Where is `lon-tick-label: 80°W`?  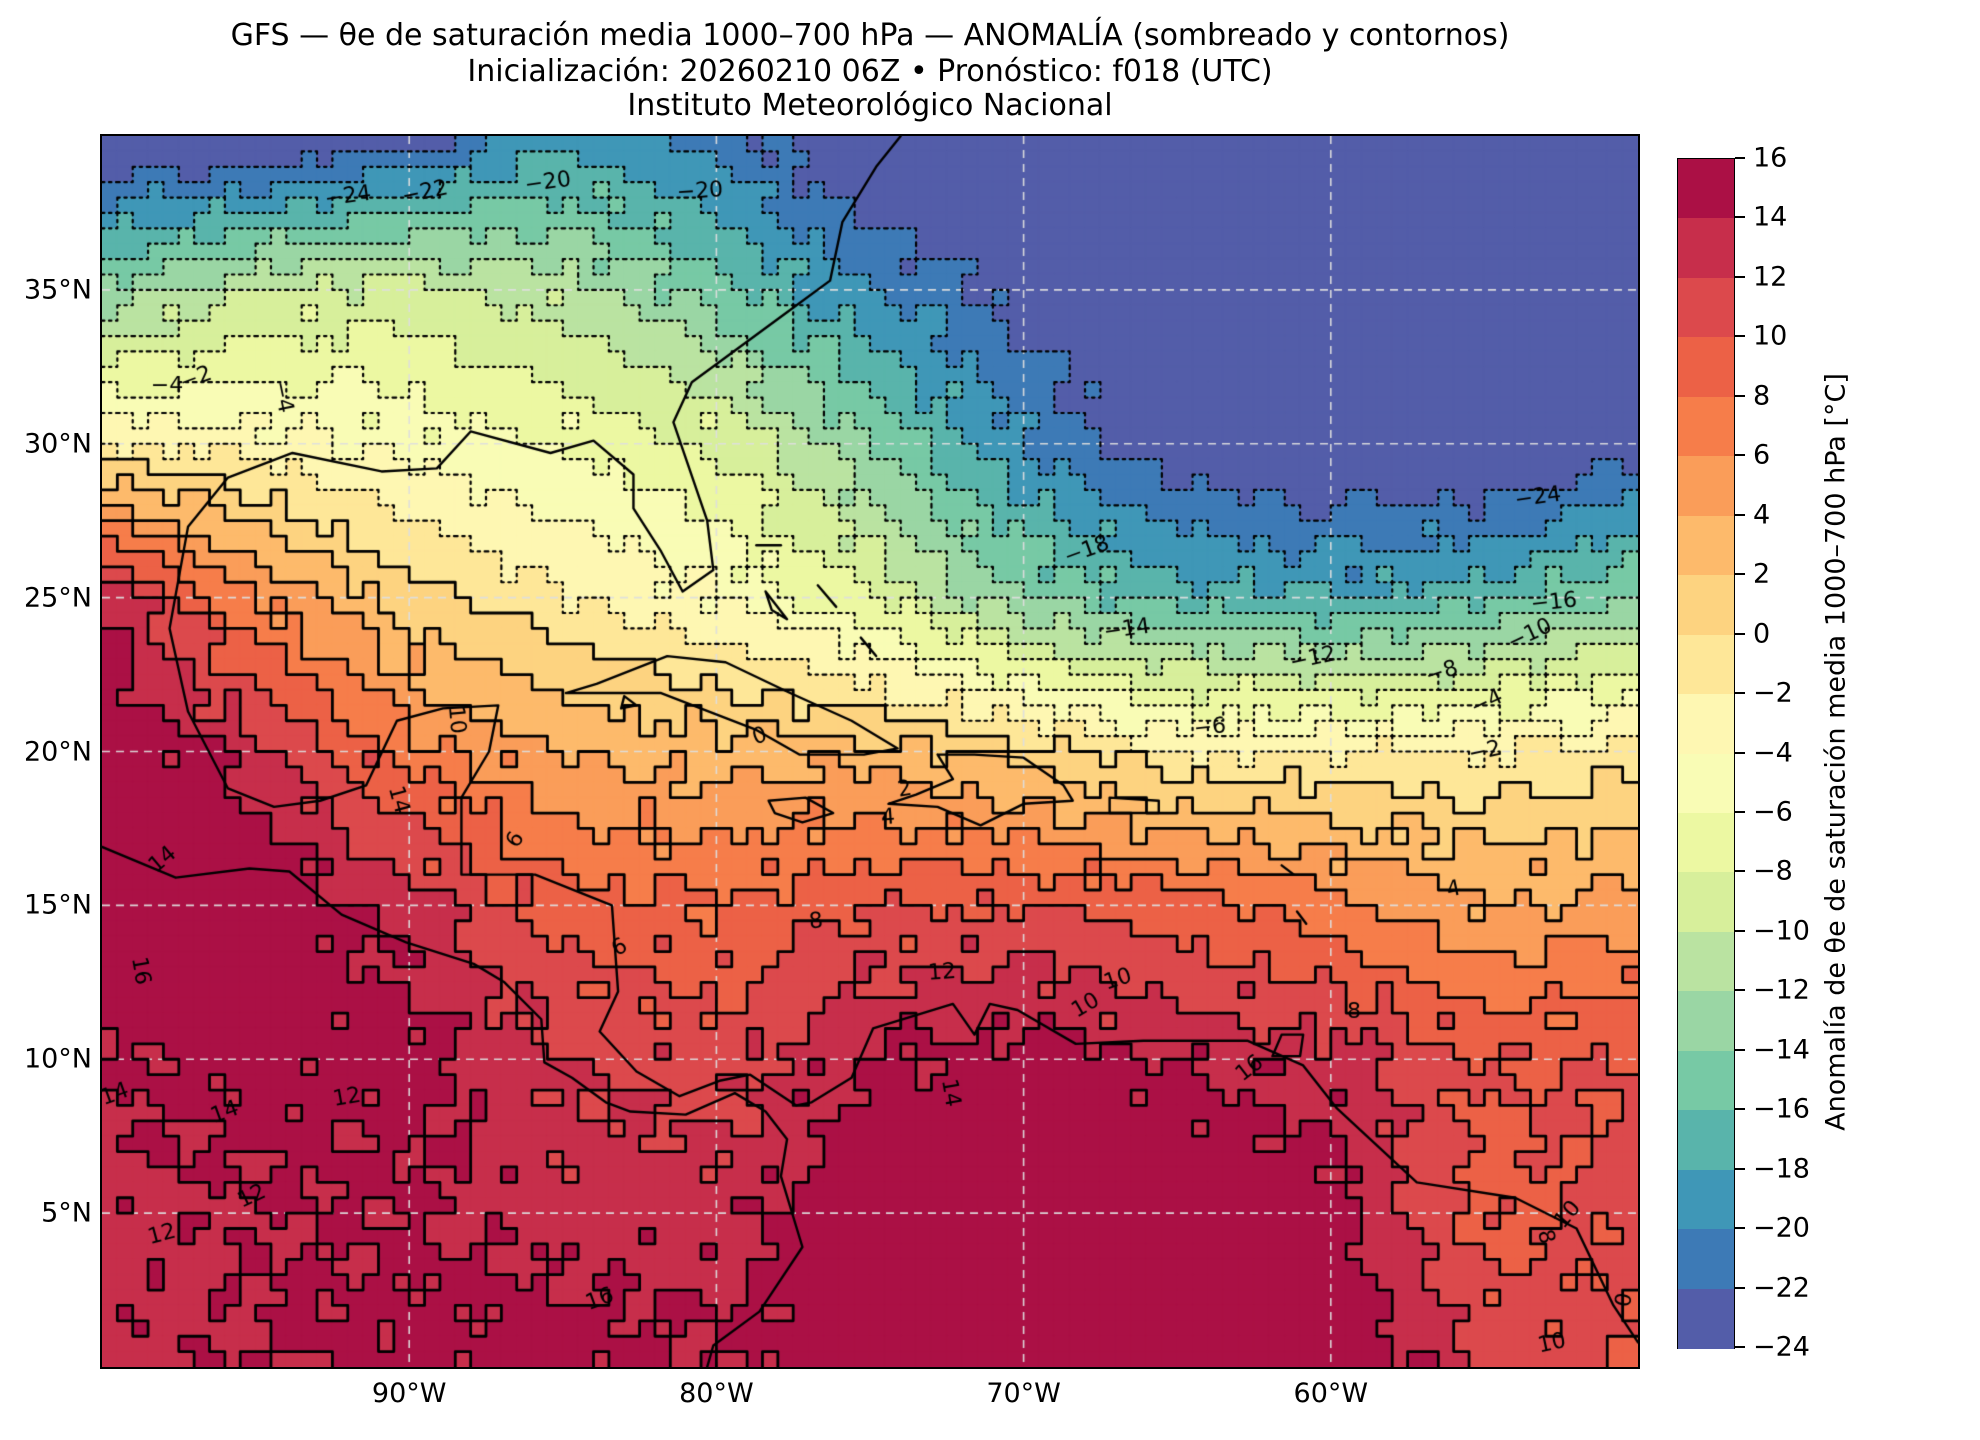 lon-tick-label: 80°W is located at coordinates (716, 1393).